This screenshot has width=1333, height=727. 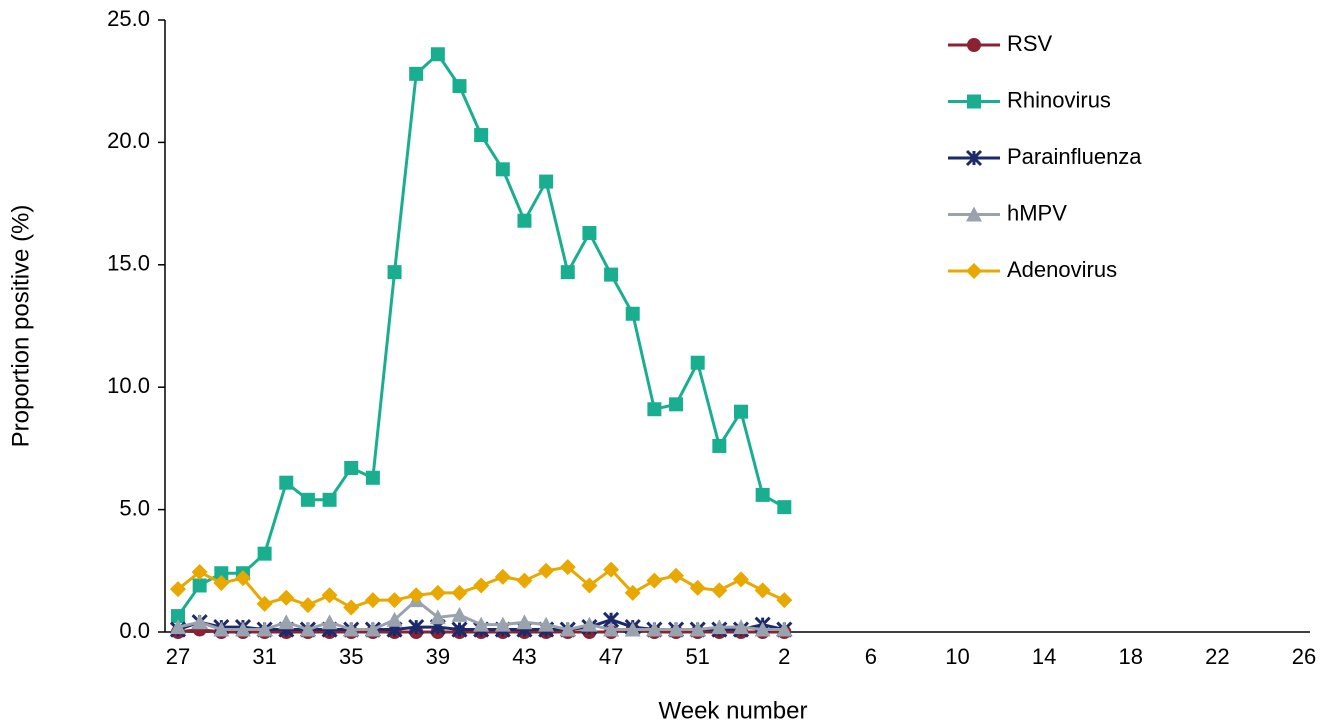 I want to click on x-tick-label: 43, so click(x=524, y=656).